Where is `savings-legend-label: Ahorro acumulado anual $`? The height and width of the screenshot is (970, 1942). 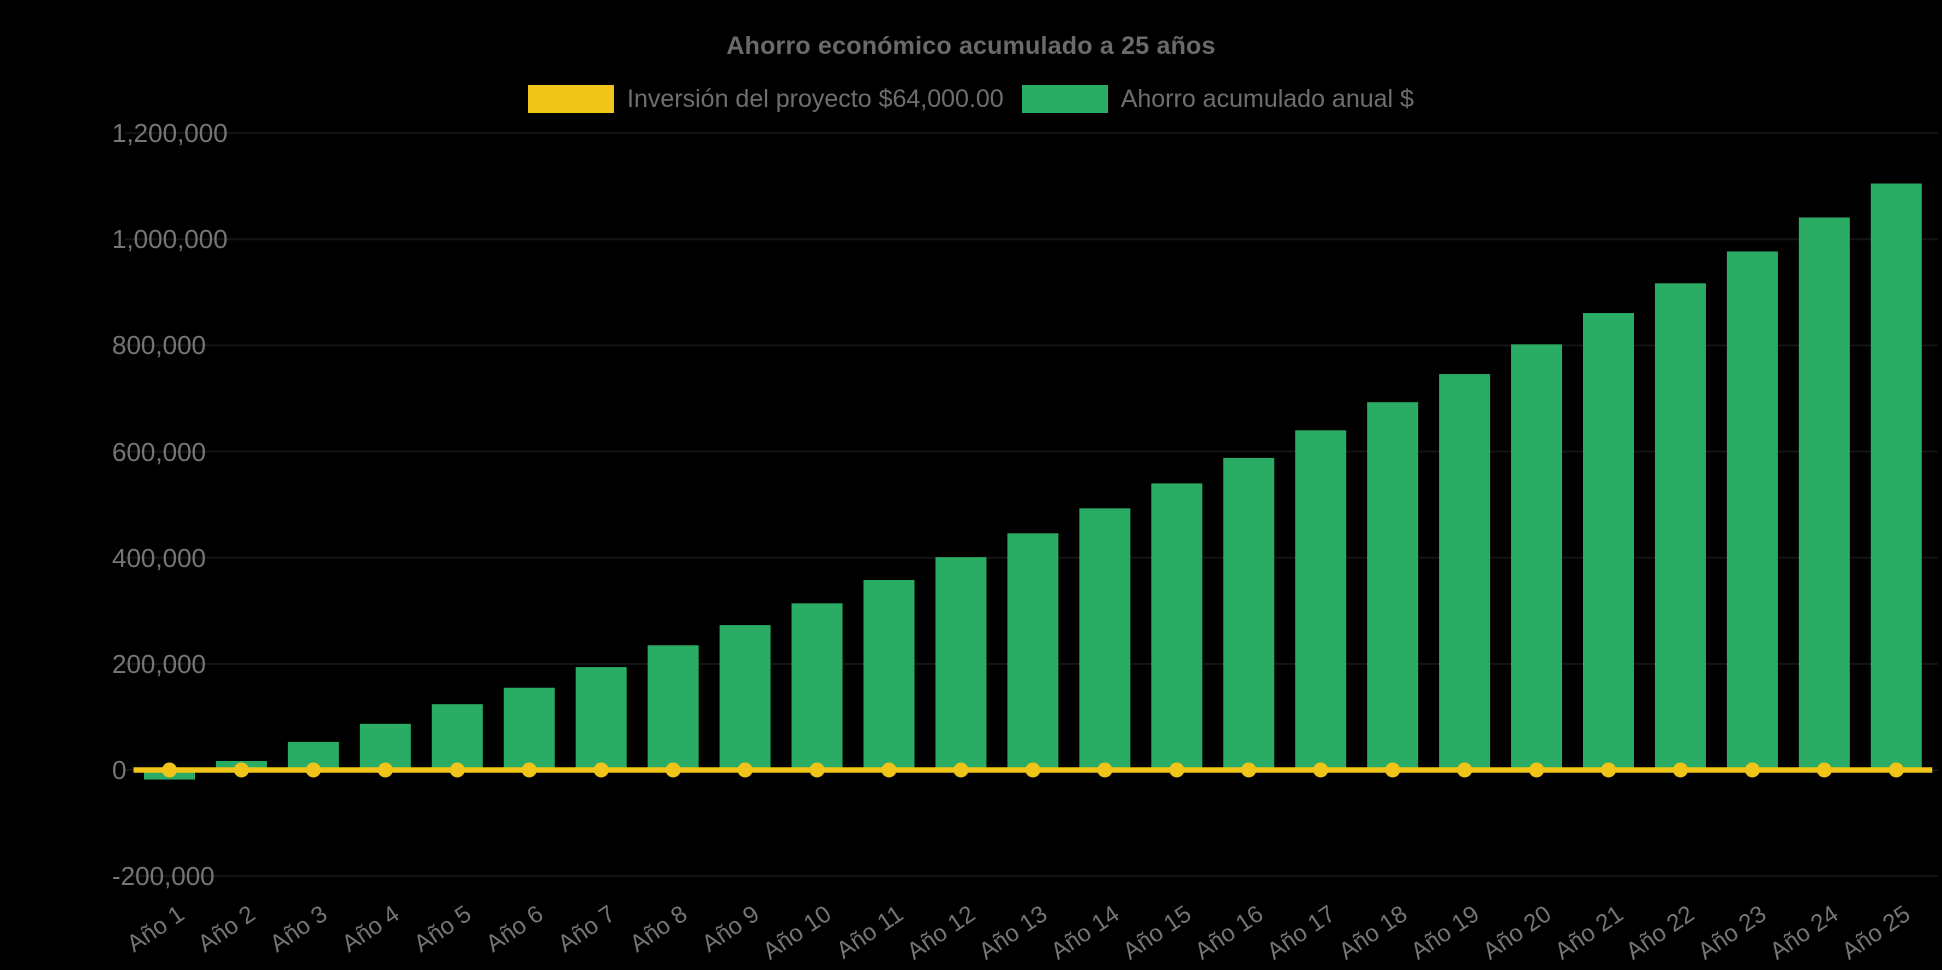 savings-legend-label: Ahorro acumulado anual $ is located at coordinates (1267, 99).